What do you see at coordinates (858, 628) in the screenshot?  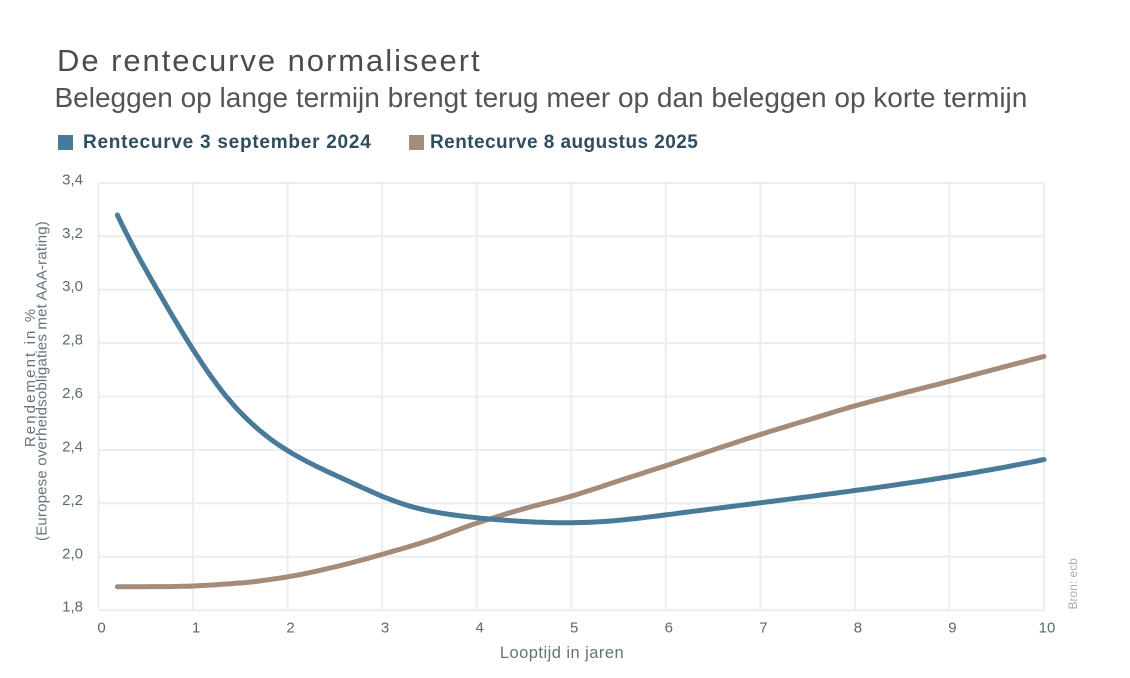 I see `svg-text: 8` at bounding box center [858, 628].